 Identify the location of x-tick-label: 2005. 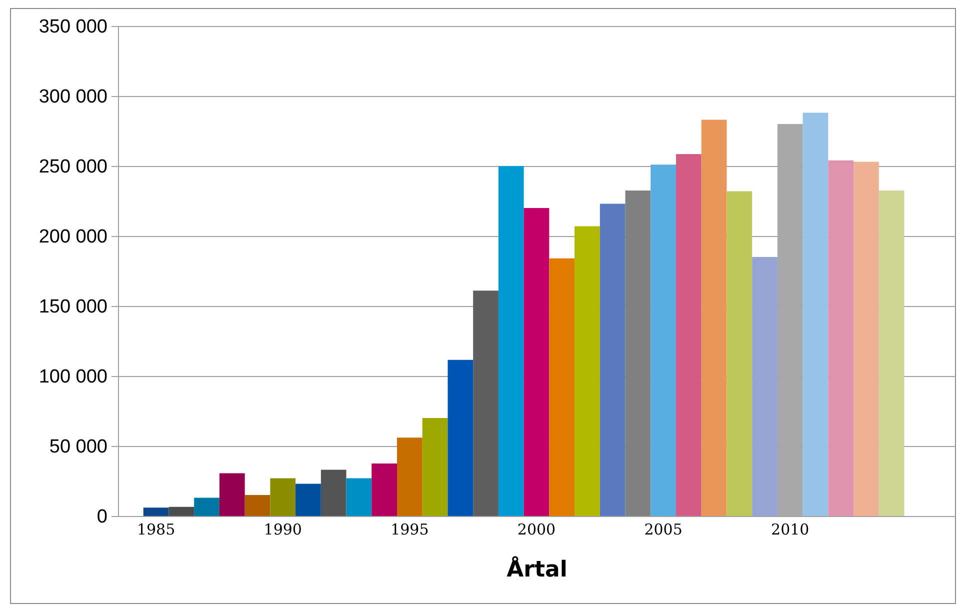
(663, 529).